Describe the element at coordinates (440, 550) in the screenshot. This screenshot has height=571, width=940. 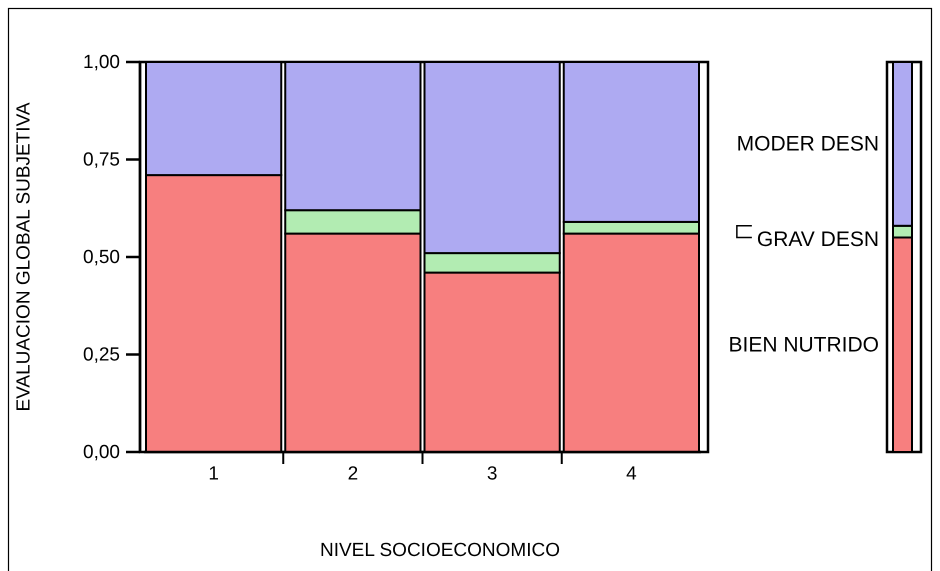
I see `x-axis-title: NIVEL SOCIOECONOMICO` at that location.